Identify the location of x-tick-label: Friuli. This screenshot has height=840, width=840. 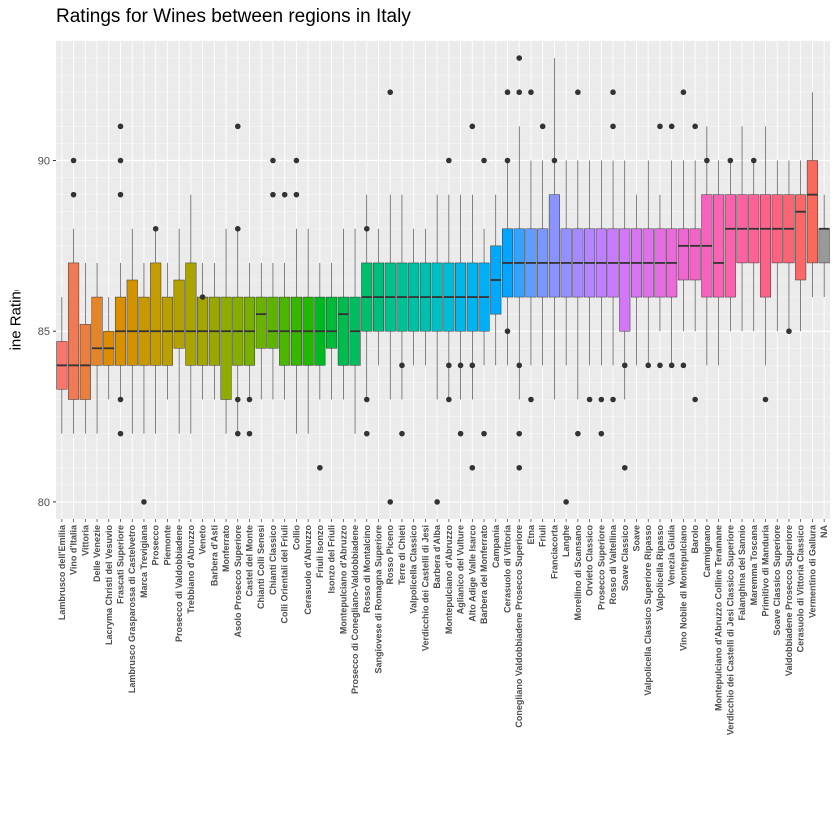
(543, 536).